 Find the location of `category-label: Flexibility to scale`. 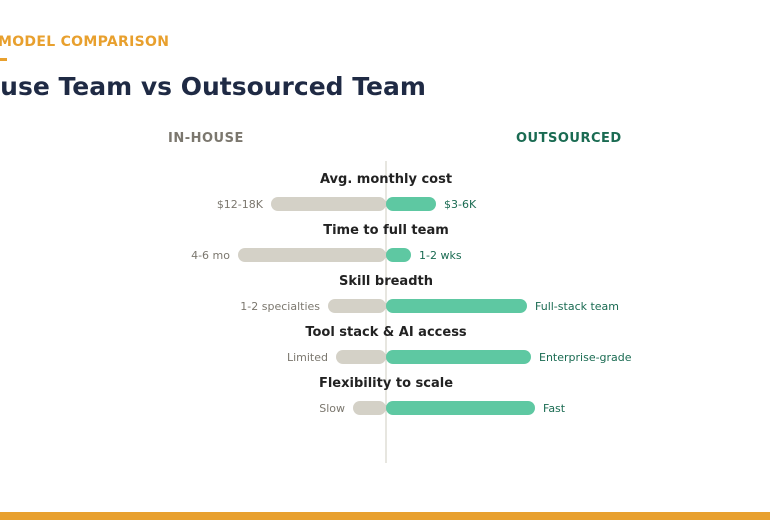

category-label: Flexibility to scale is located at coordinates (386, 383).